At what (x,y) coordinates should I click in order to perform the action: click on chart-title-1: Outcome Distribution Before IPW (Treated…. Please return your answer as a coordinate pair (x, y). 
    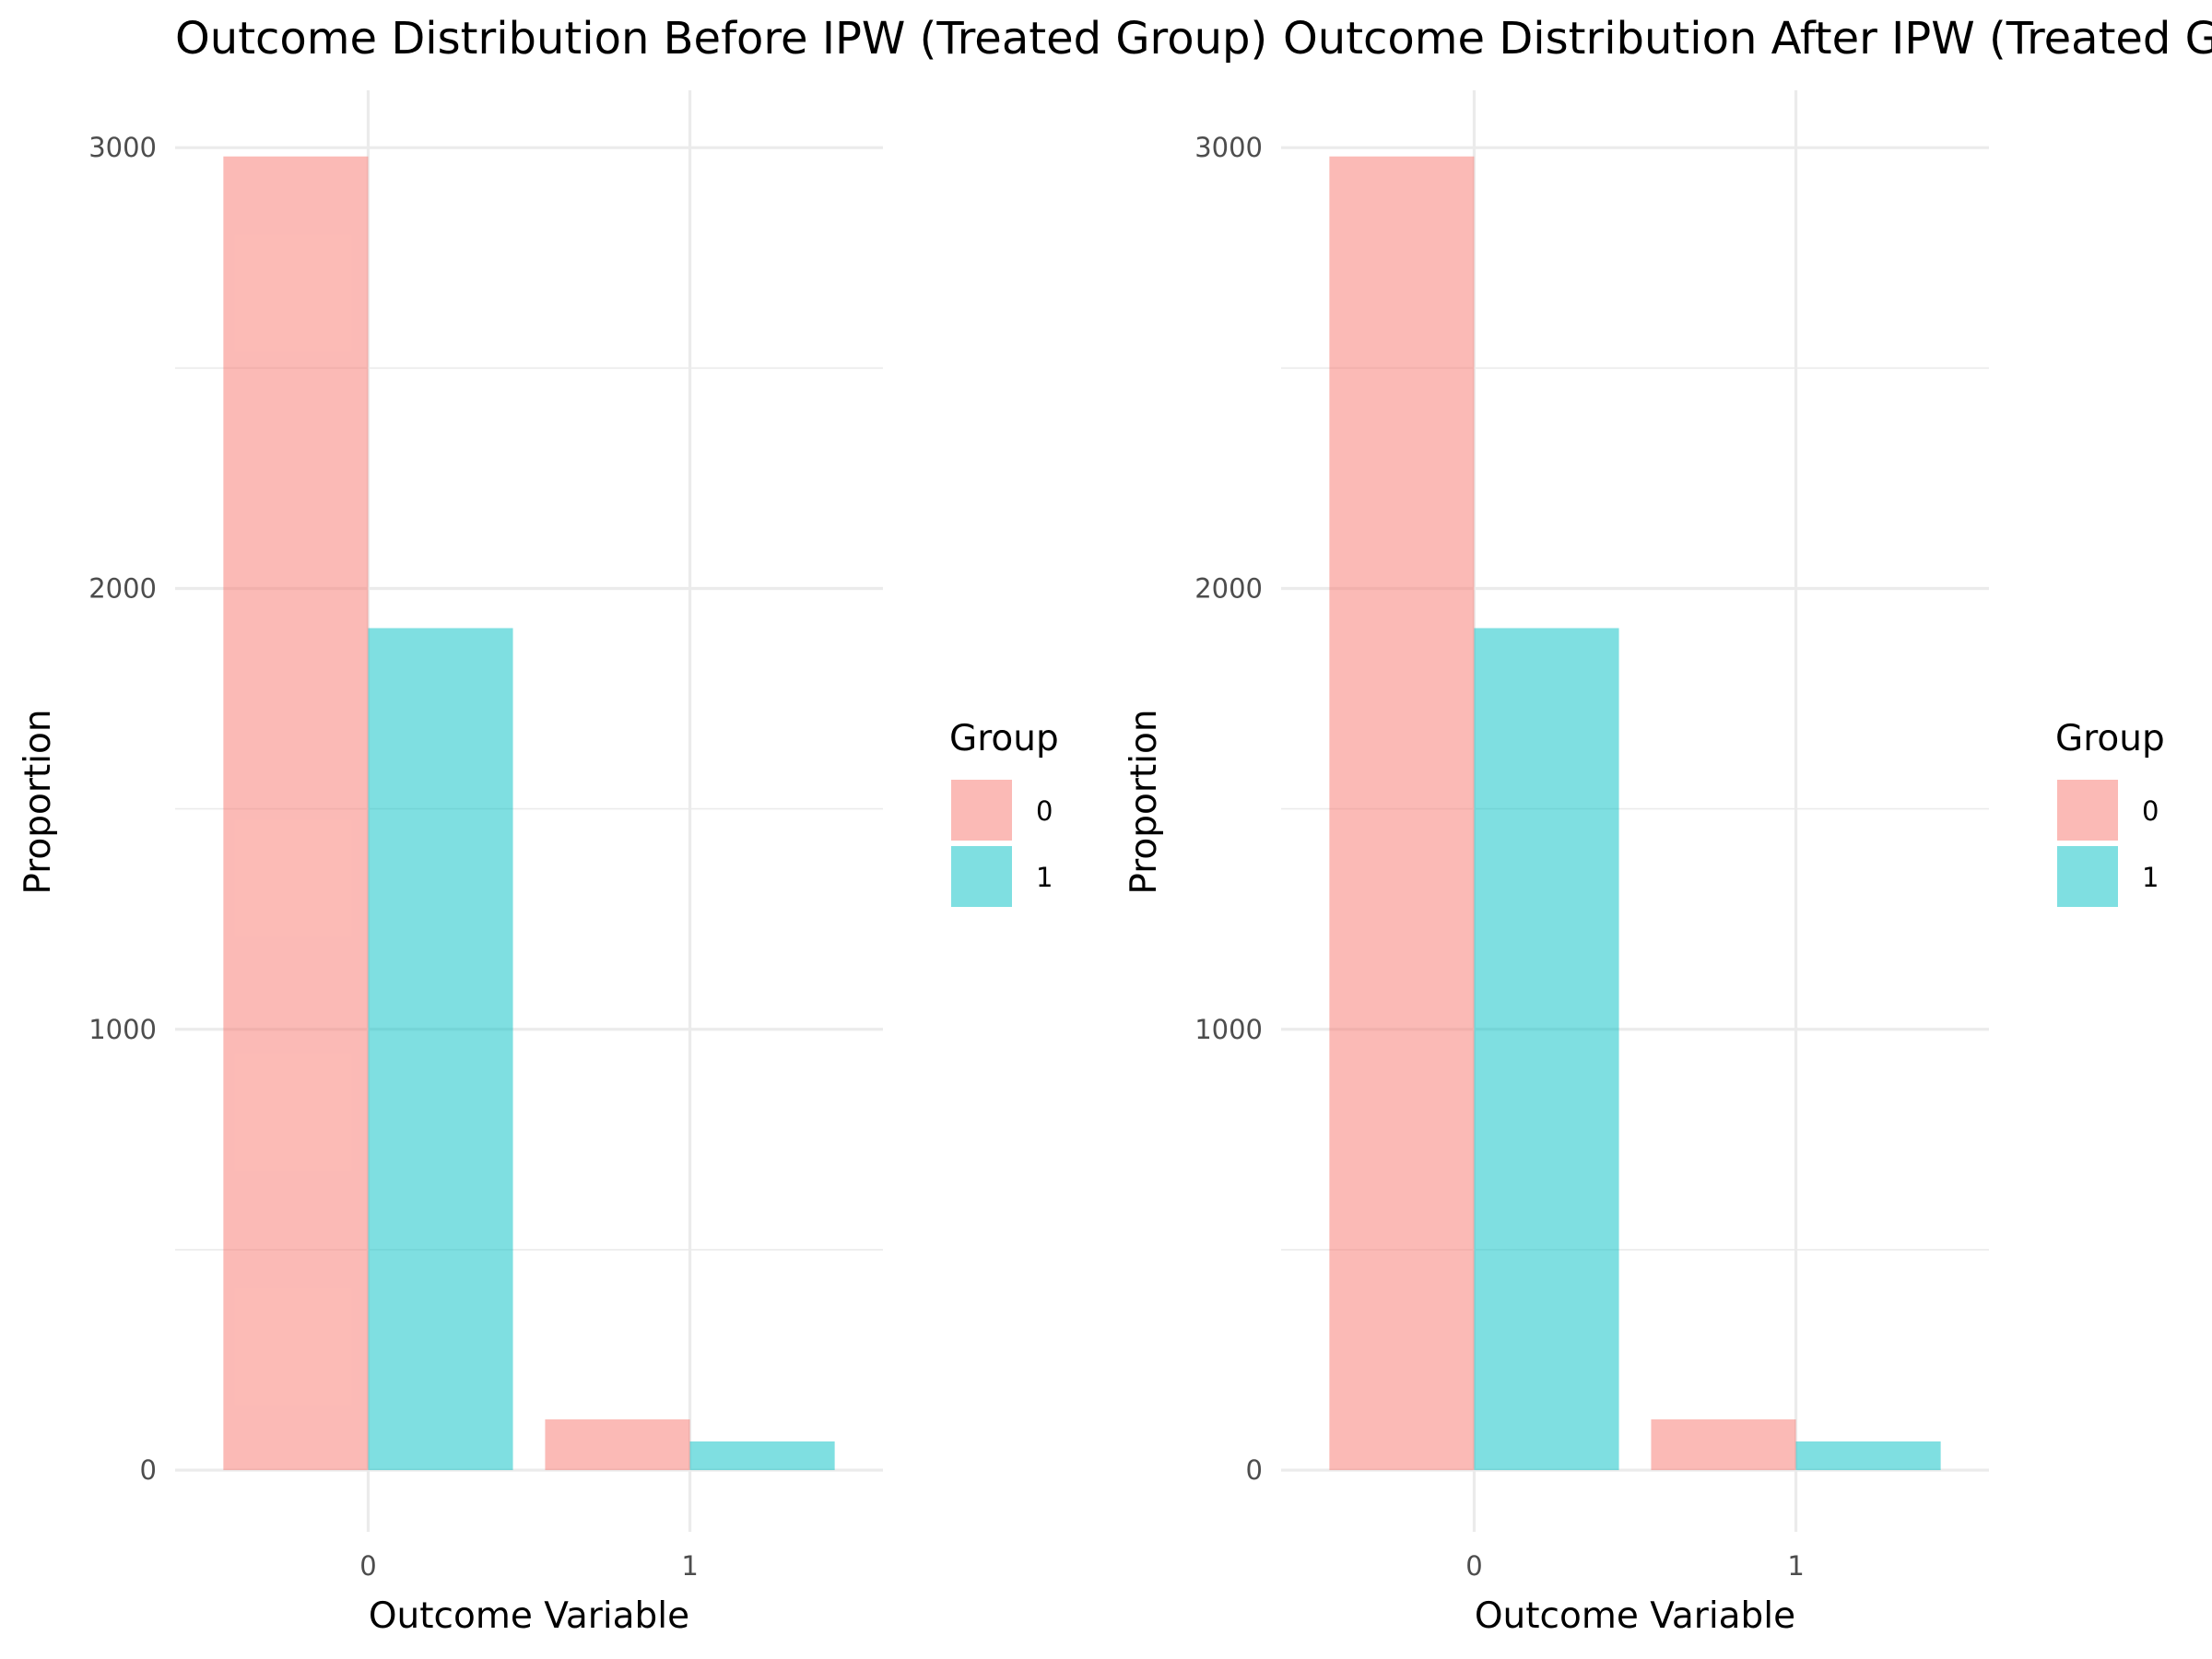
    Looking at the image, I should click on (721, 39).